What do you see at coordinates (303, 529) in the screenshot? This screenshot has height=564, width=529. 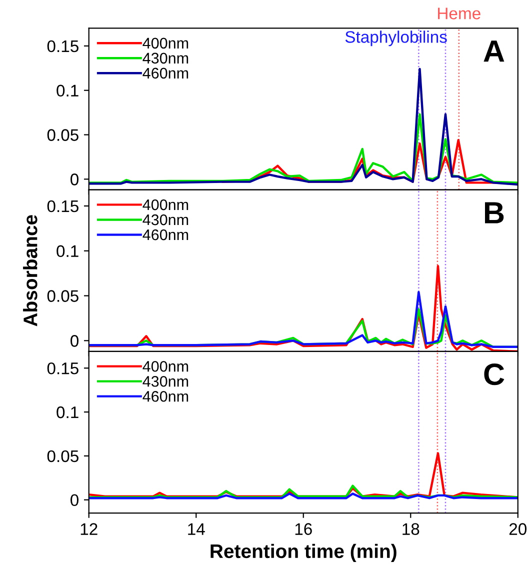 I see `x-tick-label: 16` at bounding box center [303, 529].